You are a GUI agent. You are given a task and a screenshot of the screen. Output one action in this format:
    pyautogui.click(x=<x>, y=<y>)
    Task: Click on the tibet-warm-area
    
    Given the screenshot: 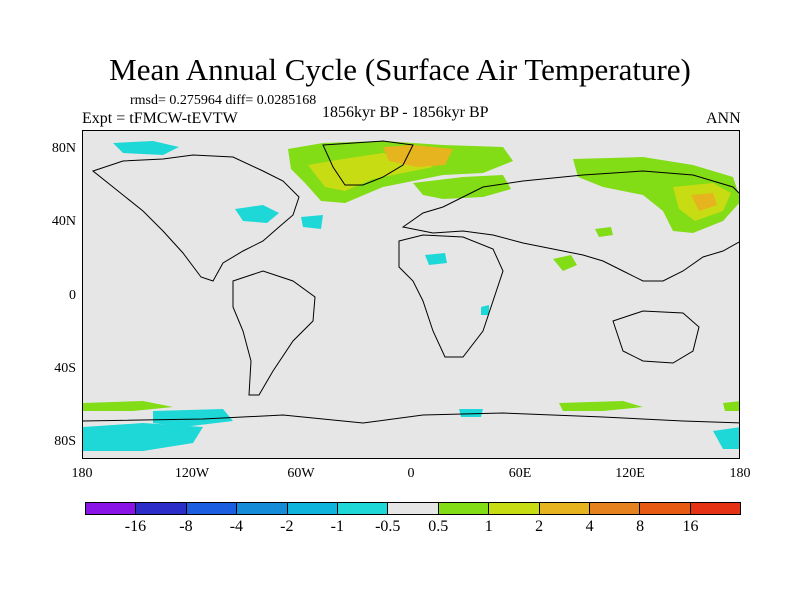 What is the action you would take?
    pyautogui.click(x=604, y=232)
    